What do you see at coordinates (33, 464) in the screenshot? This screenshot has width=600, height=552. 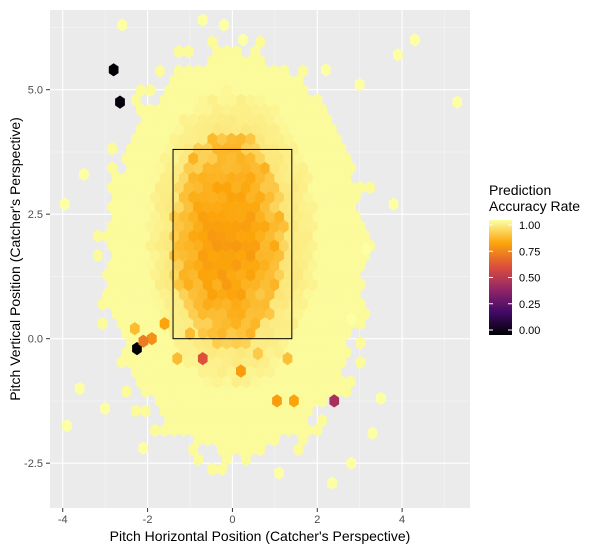 I see `y-tick-label: -2.5` at bounding box center [33, 464].